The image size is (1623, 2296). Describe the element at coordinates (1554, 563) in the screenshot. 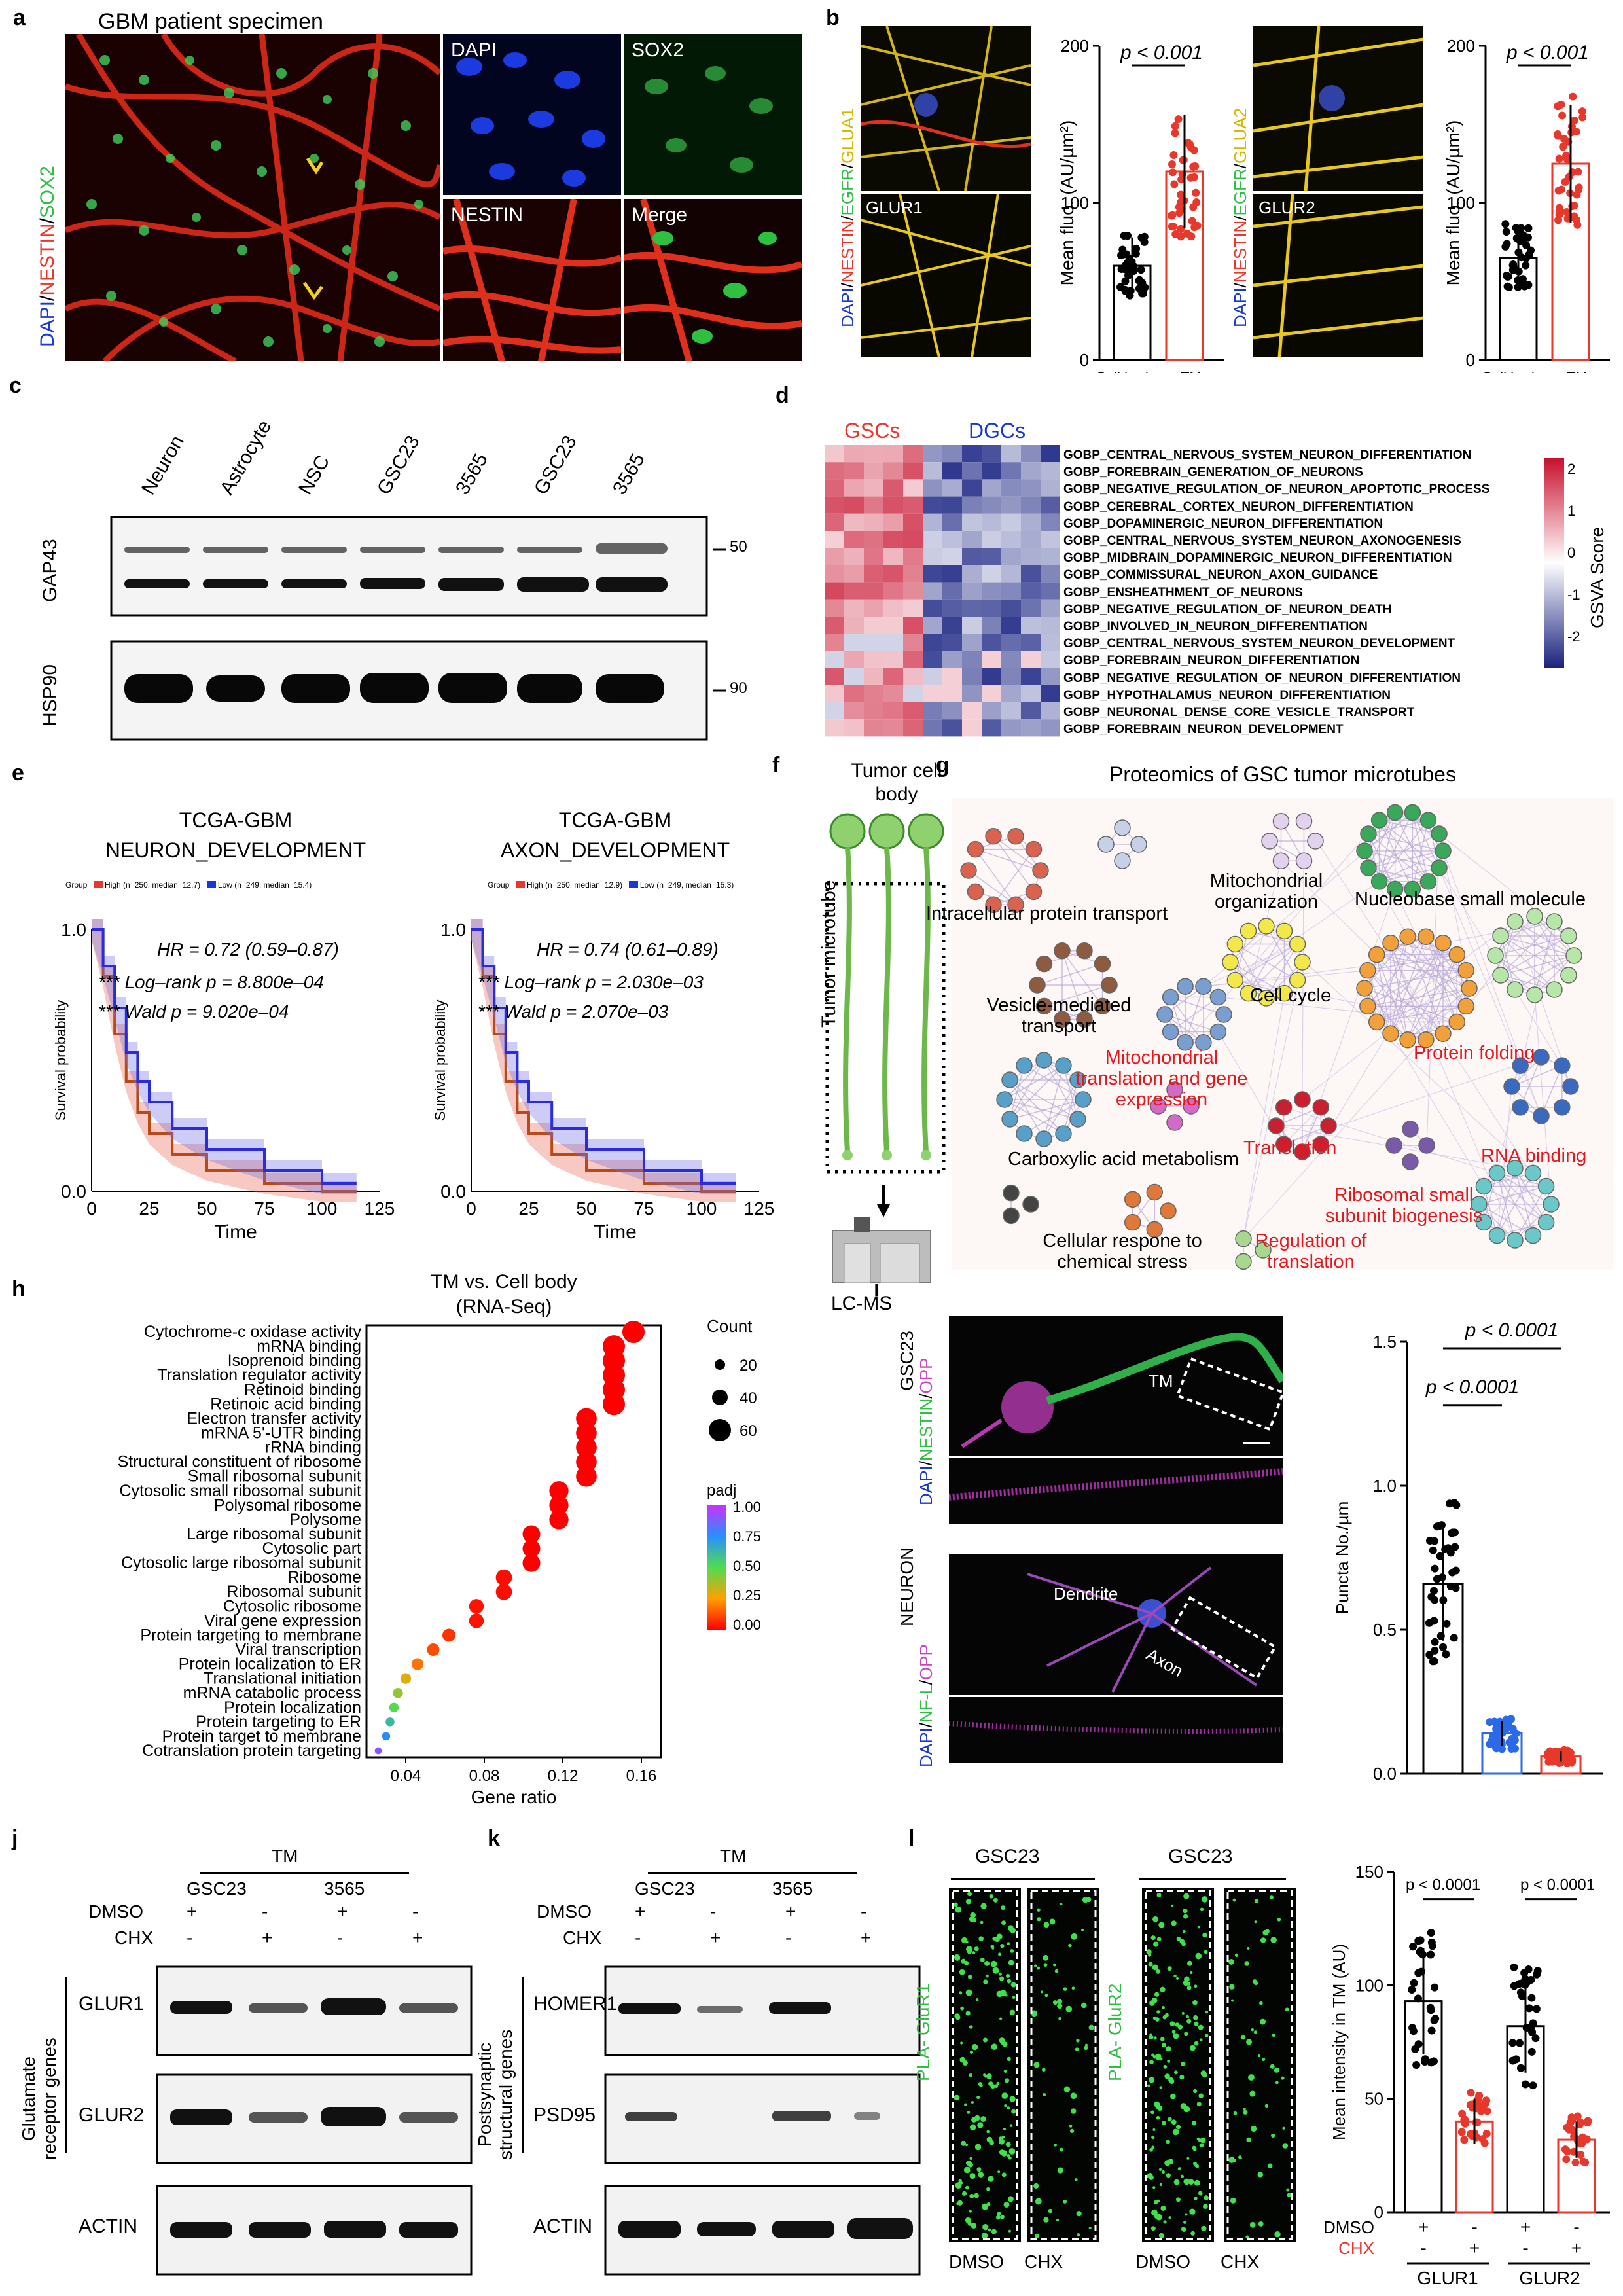

I see `gsva-color-scale` at that location.